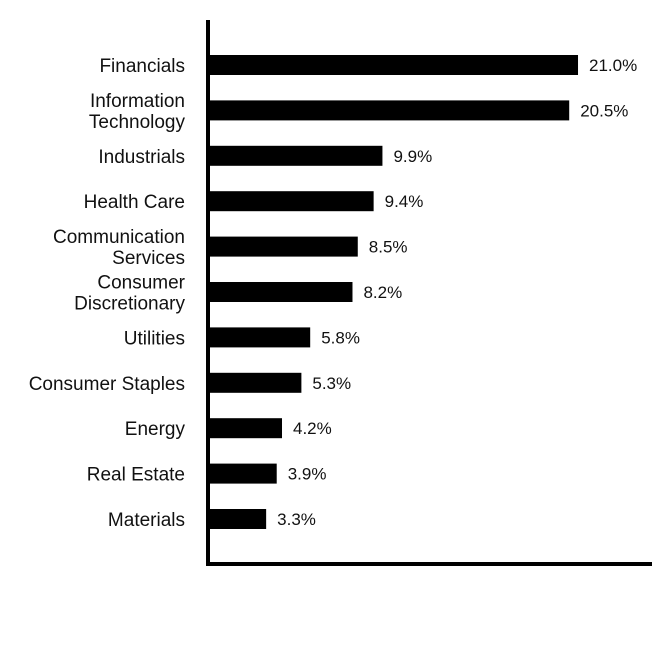  Describe the element at coordinates (388, 247) in the screenshot. I see `bar-value-label: 8.5%` at that location.